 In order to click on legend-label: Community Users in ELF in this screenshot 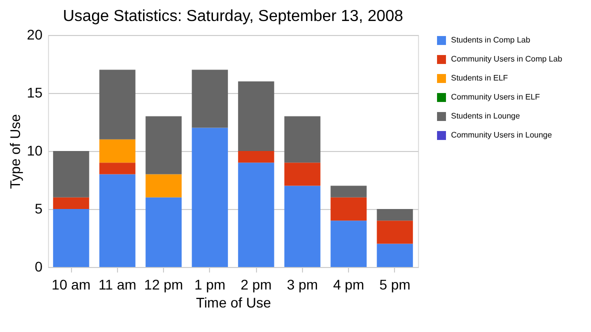, I will do `click(495, 97)`.